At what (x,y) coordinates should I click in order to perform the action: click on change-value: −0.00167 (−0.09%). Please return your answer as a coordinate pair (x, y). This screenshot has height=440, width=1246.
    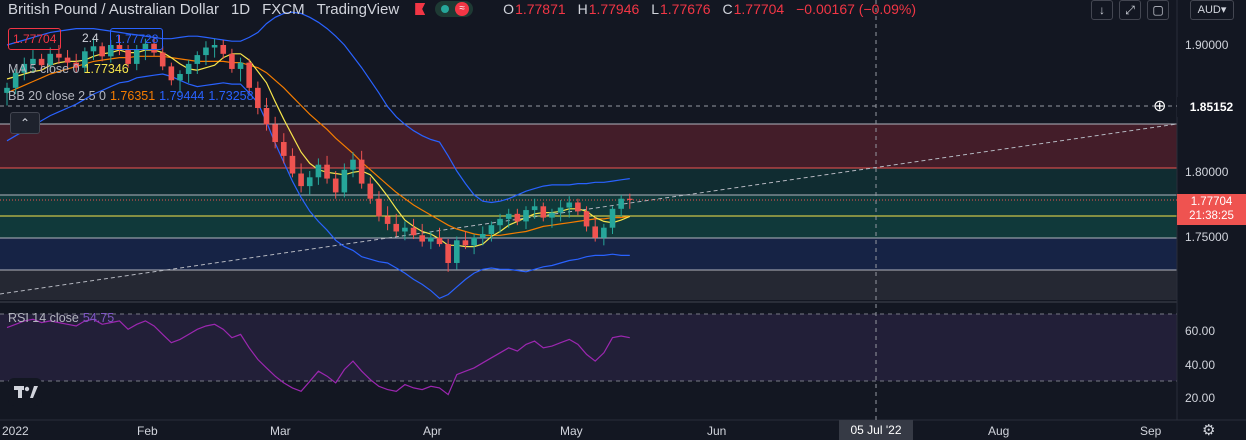
    Looking at the image, I should click on (856, 9).